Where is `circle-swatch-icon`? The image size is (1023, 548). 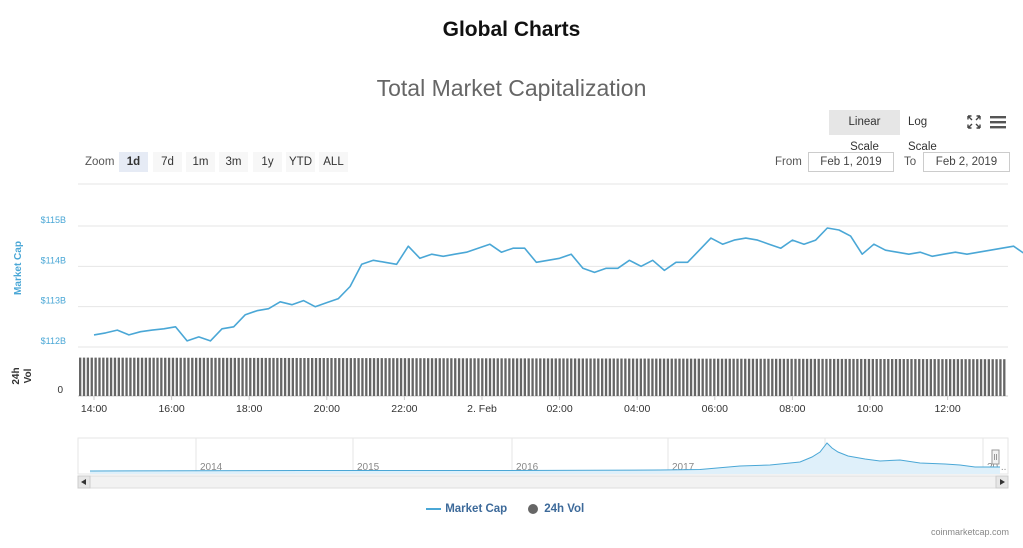
circle-swatch-icon is located at coordinates (533, 509).